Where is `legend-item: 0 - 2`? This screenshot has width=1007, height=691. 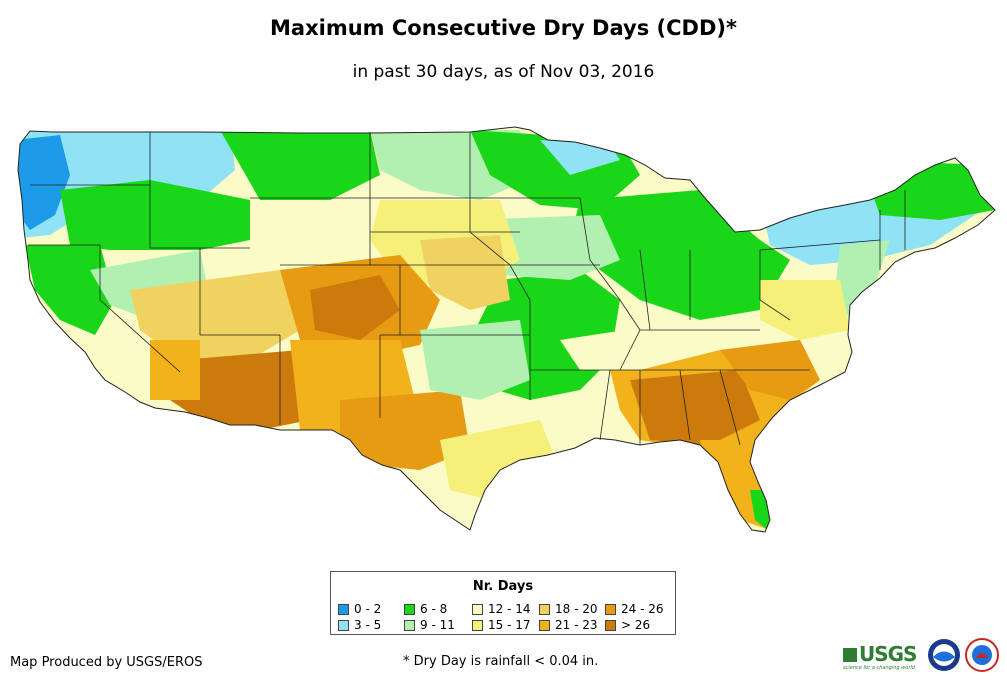 legend-item: 0 - 2 is located at coordinates (359, 610).